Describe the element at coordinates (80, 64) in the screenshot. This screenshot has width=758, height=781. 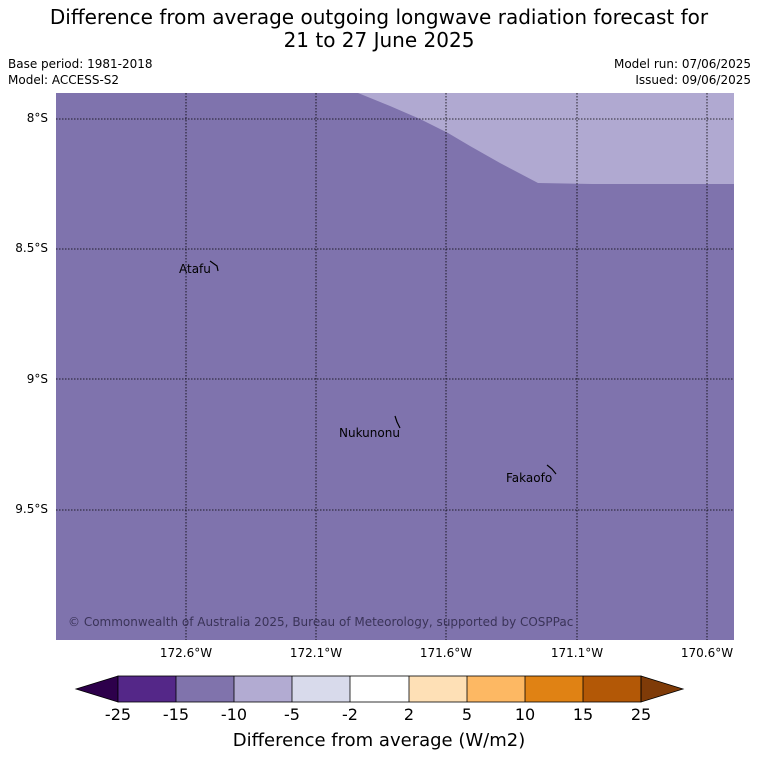
I see `base-period-text: Base period: 1981-2018` at that location.